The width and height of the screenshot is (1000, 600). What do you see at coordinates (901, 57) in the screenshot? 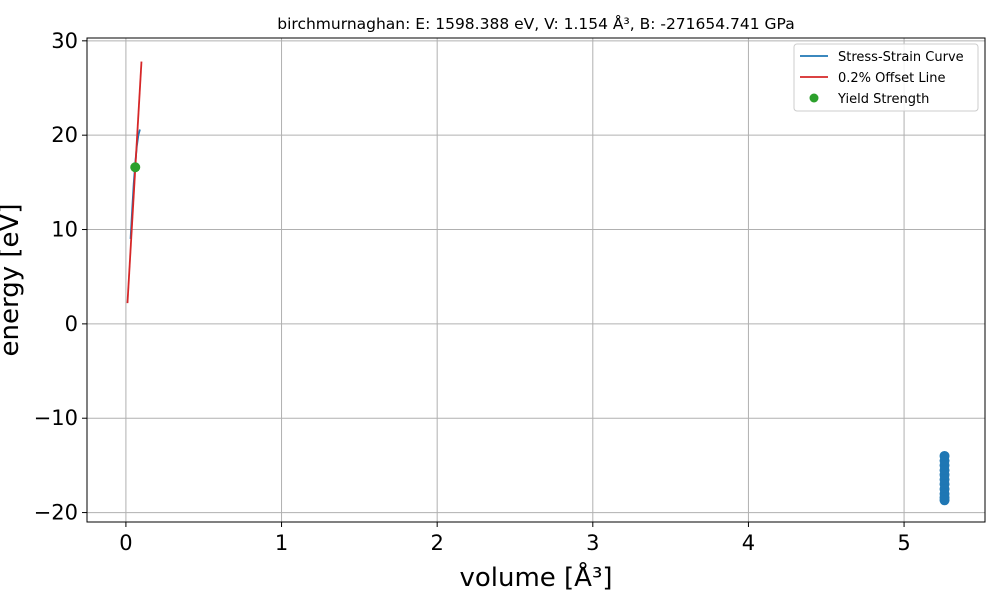
I see `legend-entry-label: Stress-Strain Curve` at bounding box center [901, 57].